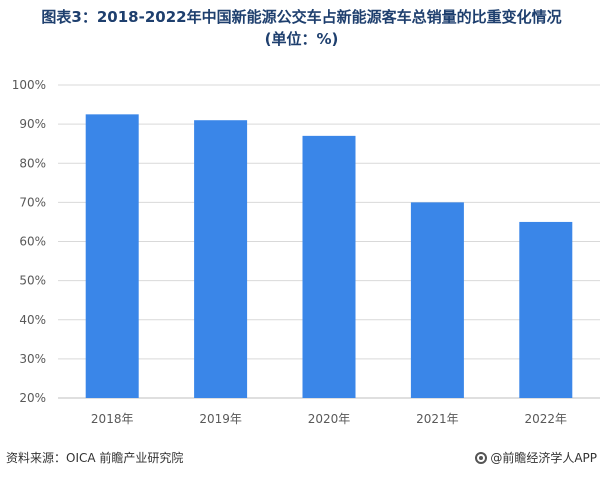 The height and width of the screenshot is (483, 603). I want to click on x-tick-label: 2022年, so click(546, 419).